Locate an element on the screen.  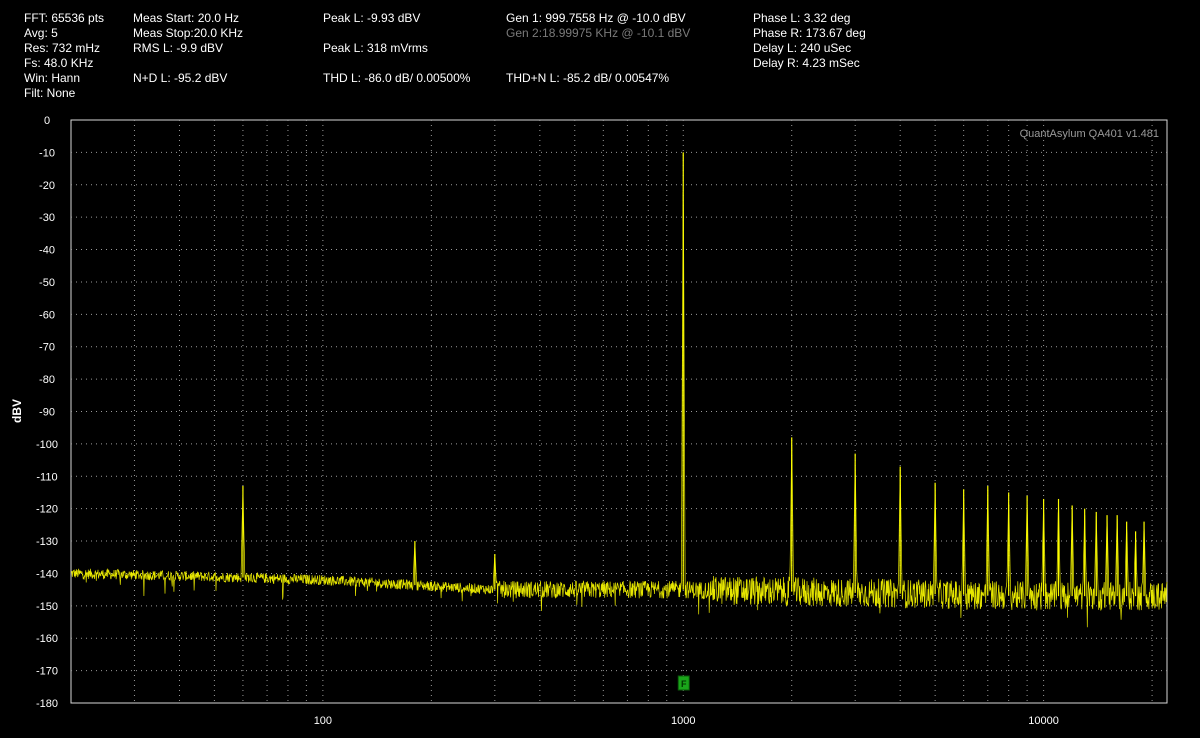
x-tick-label: 10000 is located at coordinates (1043, 721).